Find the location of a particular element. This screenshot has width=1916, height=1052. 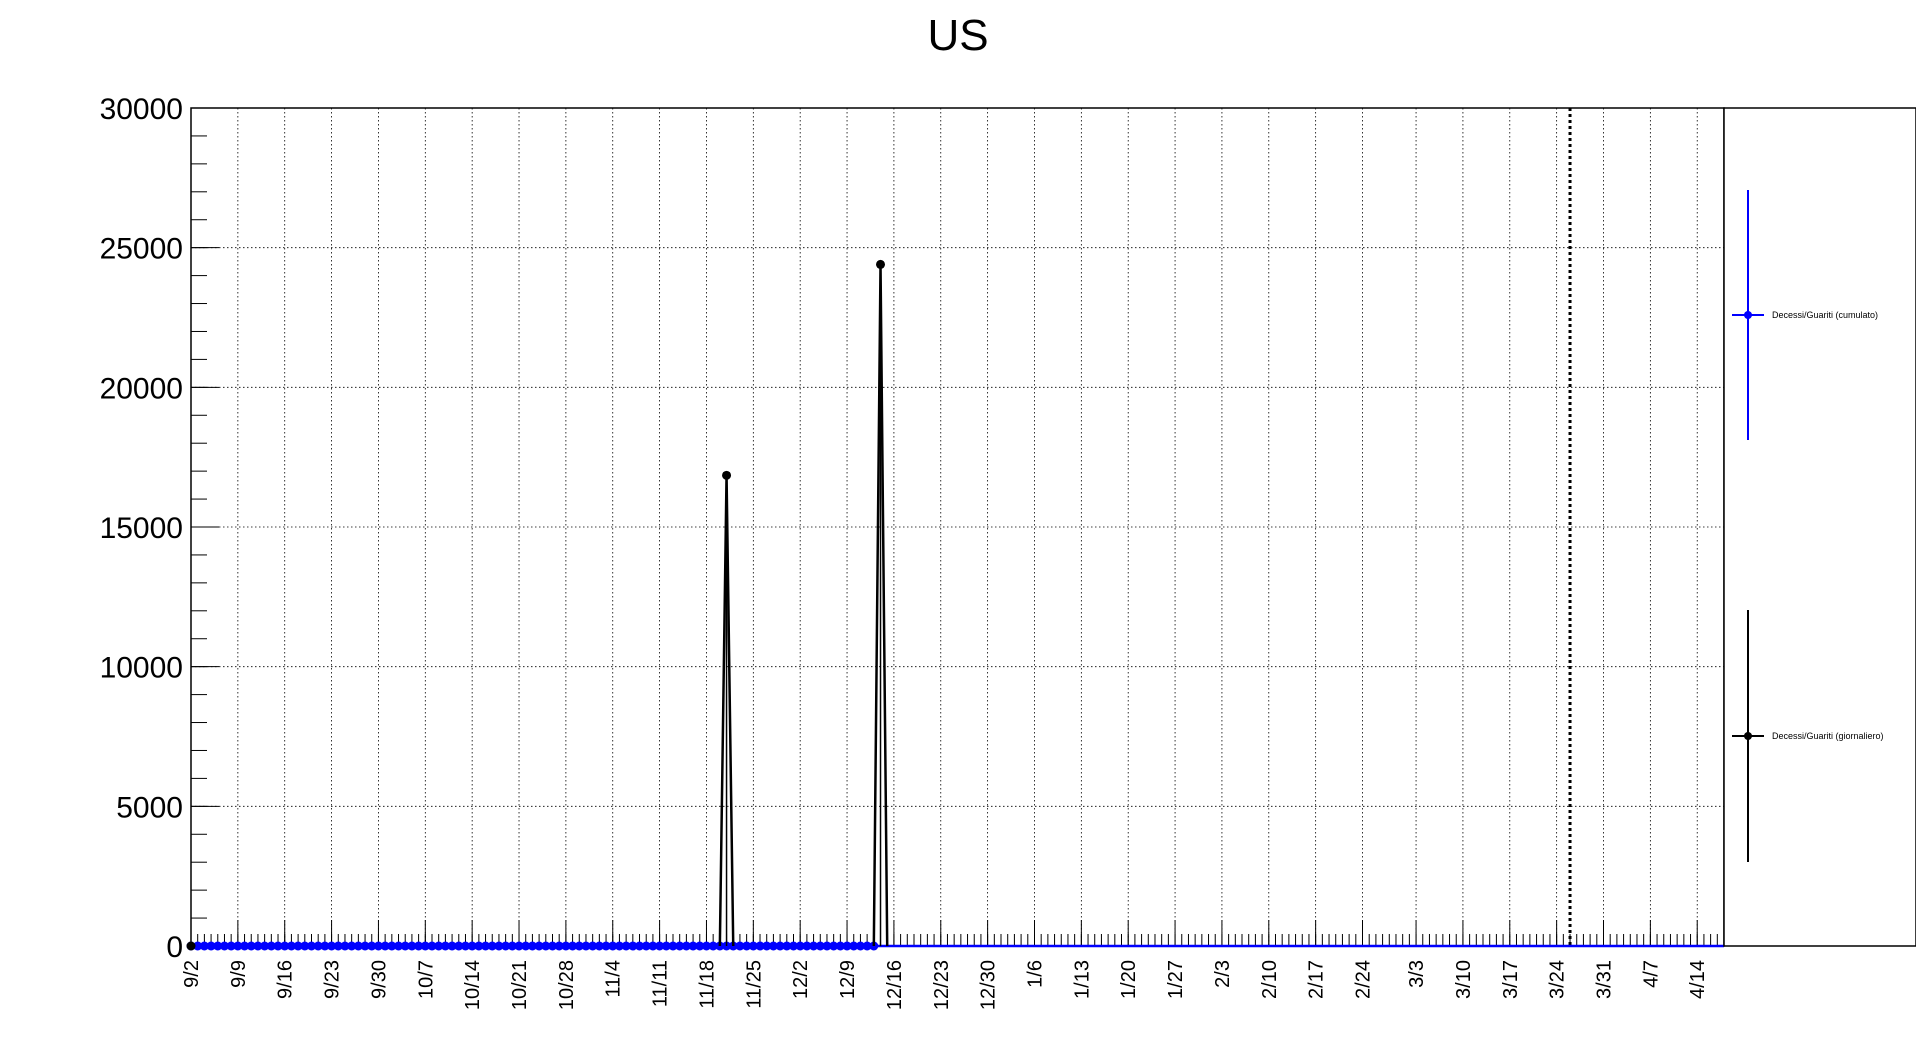

x-tick-label: 11/25 is located at coordinates (754, 984).